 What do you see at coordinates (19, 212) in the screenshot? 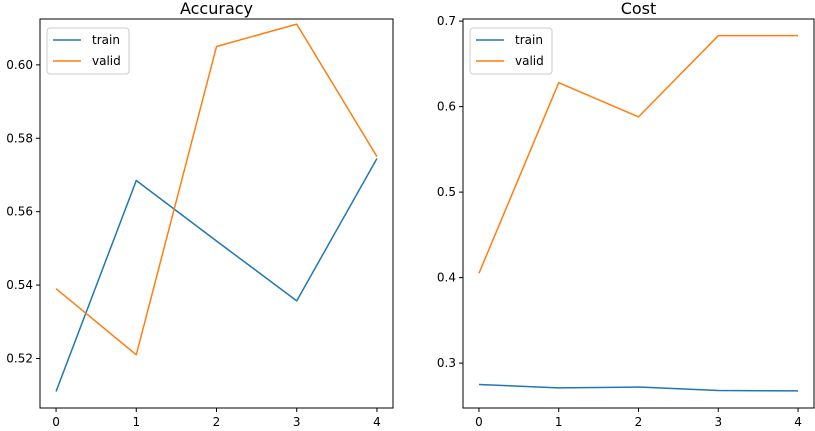
I see `y-tick-label: 0.56` at bounding box center [19, 212].